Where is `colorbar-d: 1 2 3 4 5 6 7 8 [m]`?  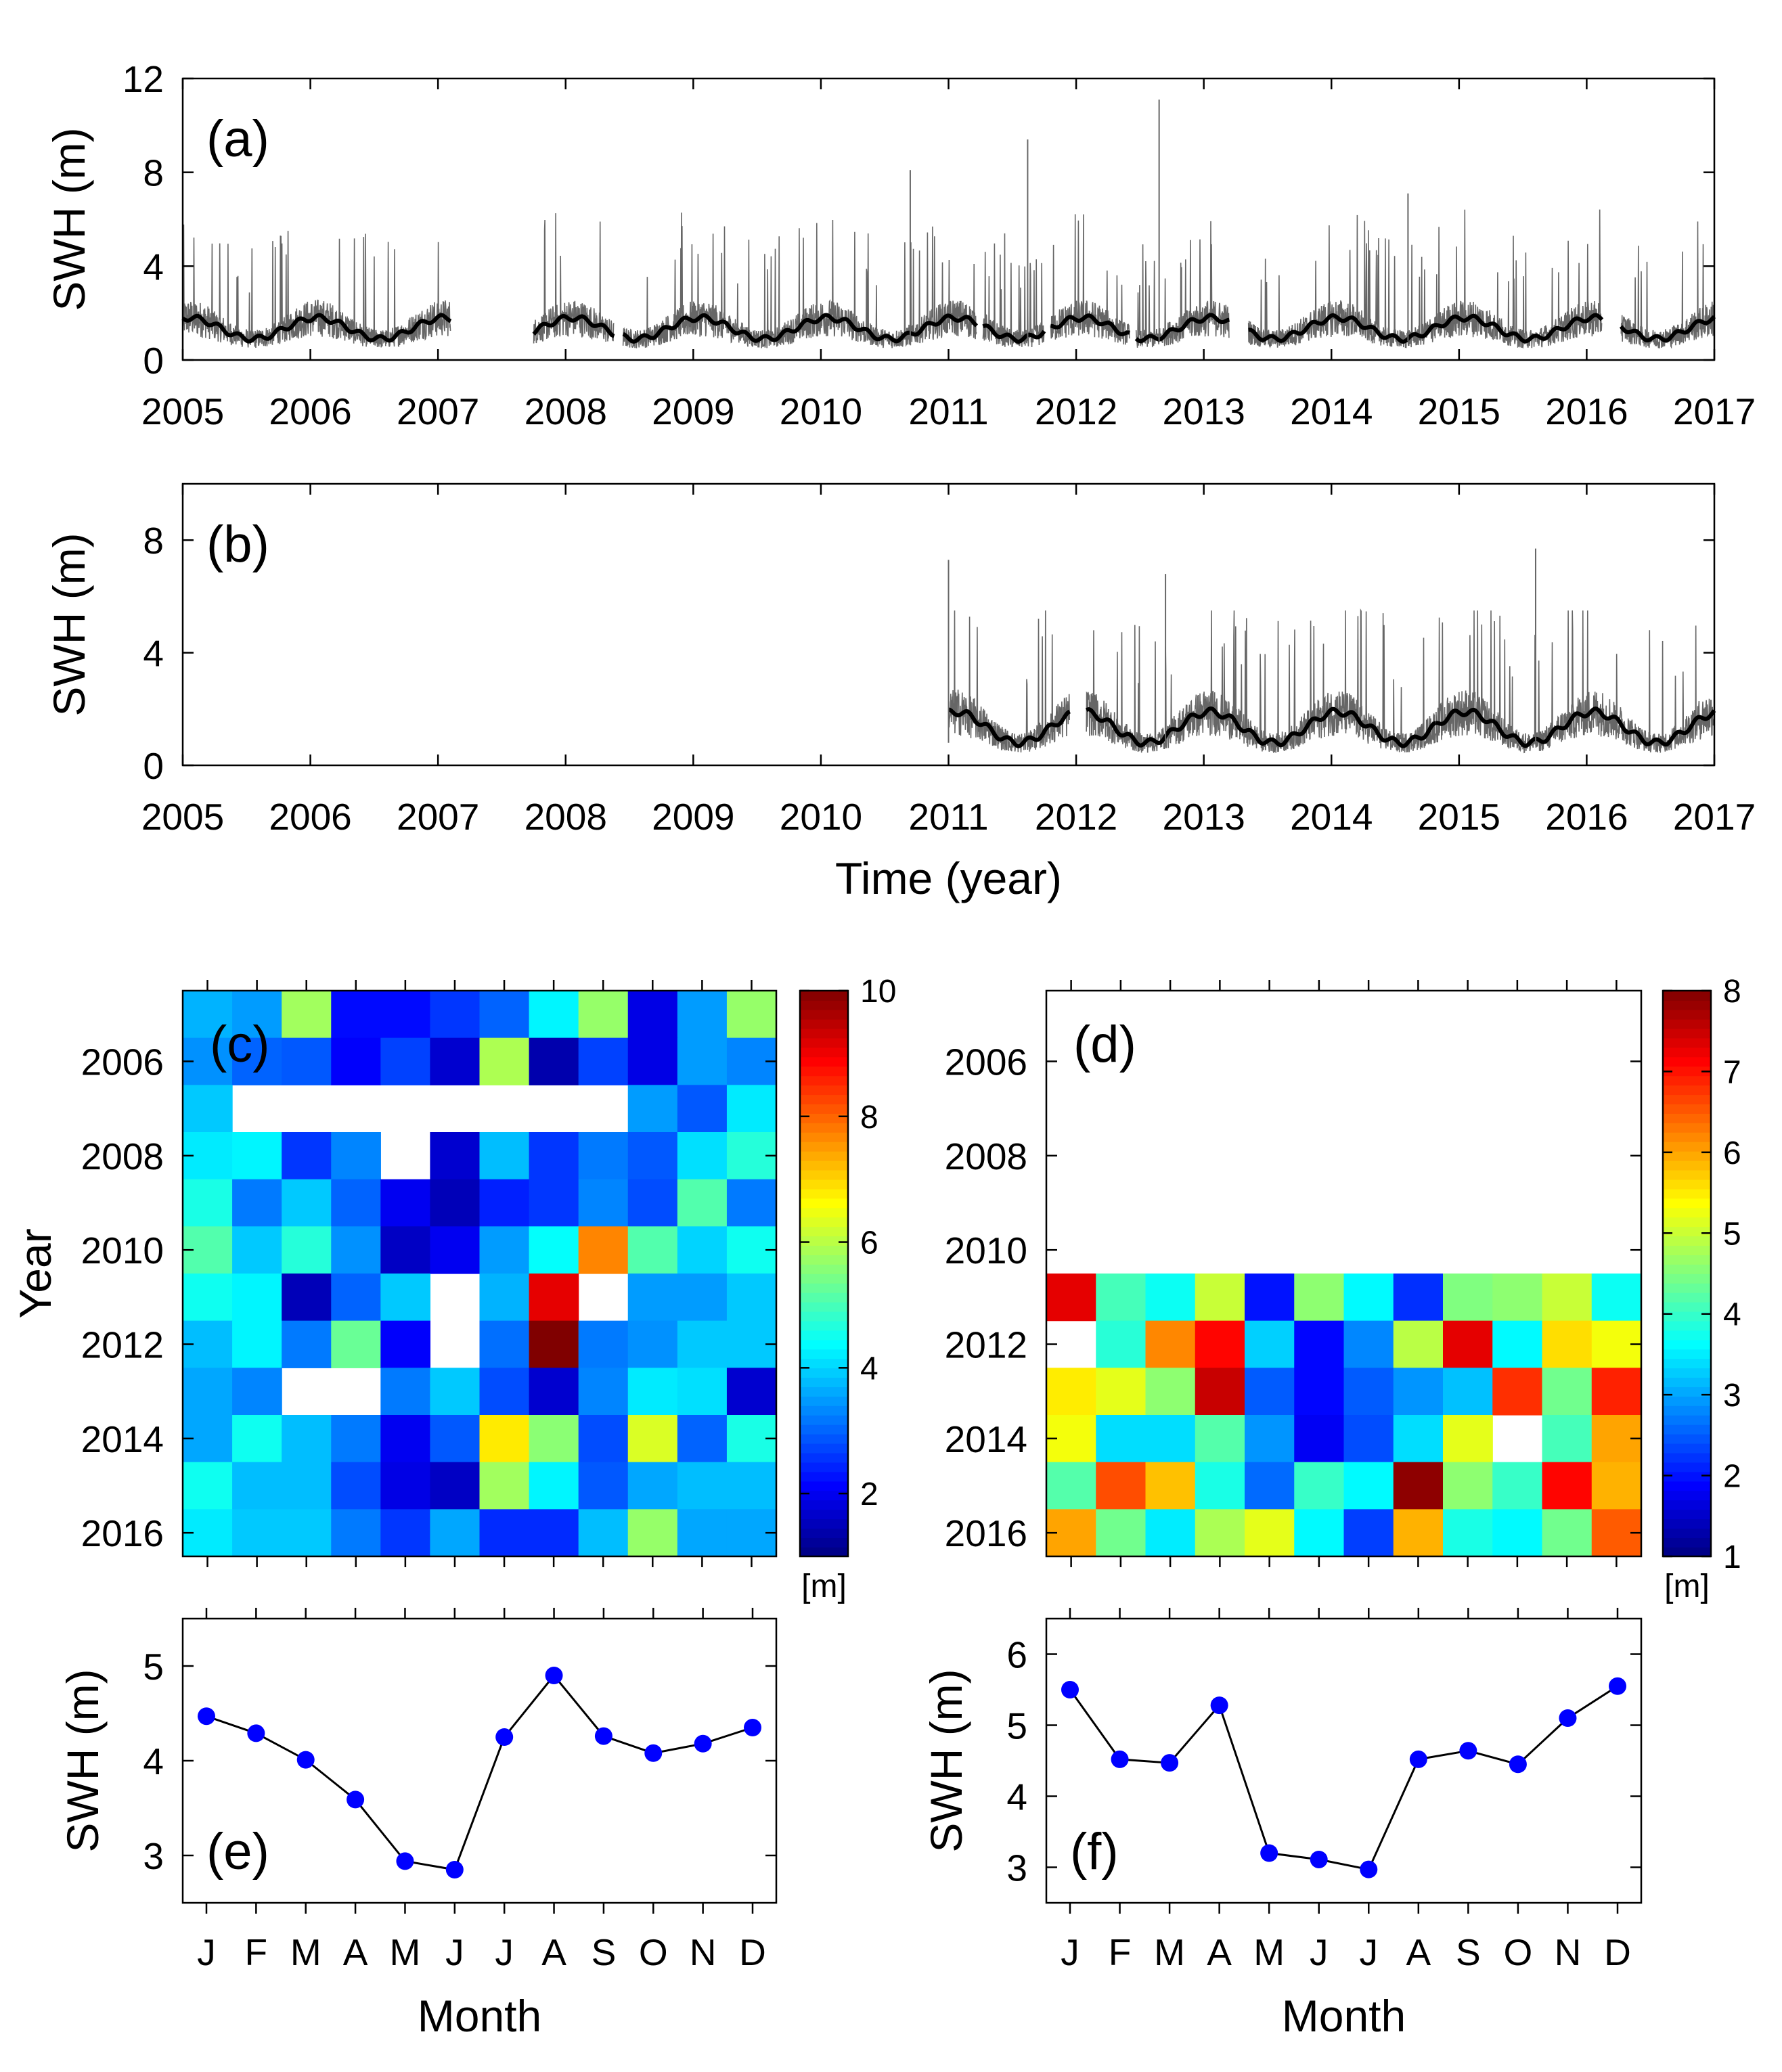 colorbar-d: 1 2 3 4 5 6 7 8 [m] is located at coordinates (1702, 1289).